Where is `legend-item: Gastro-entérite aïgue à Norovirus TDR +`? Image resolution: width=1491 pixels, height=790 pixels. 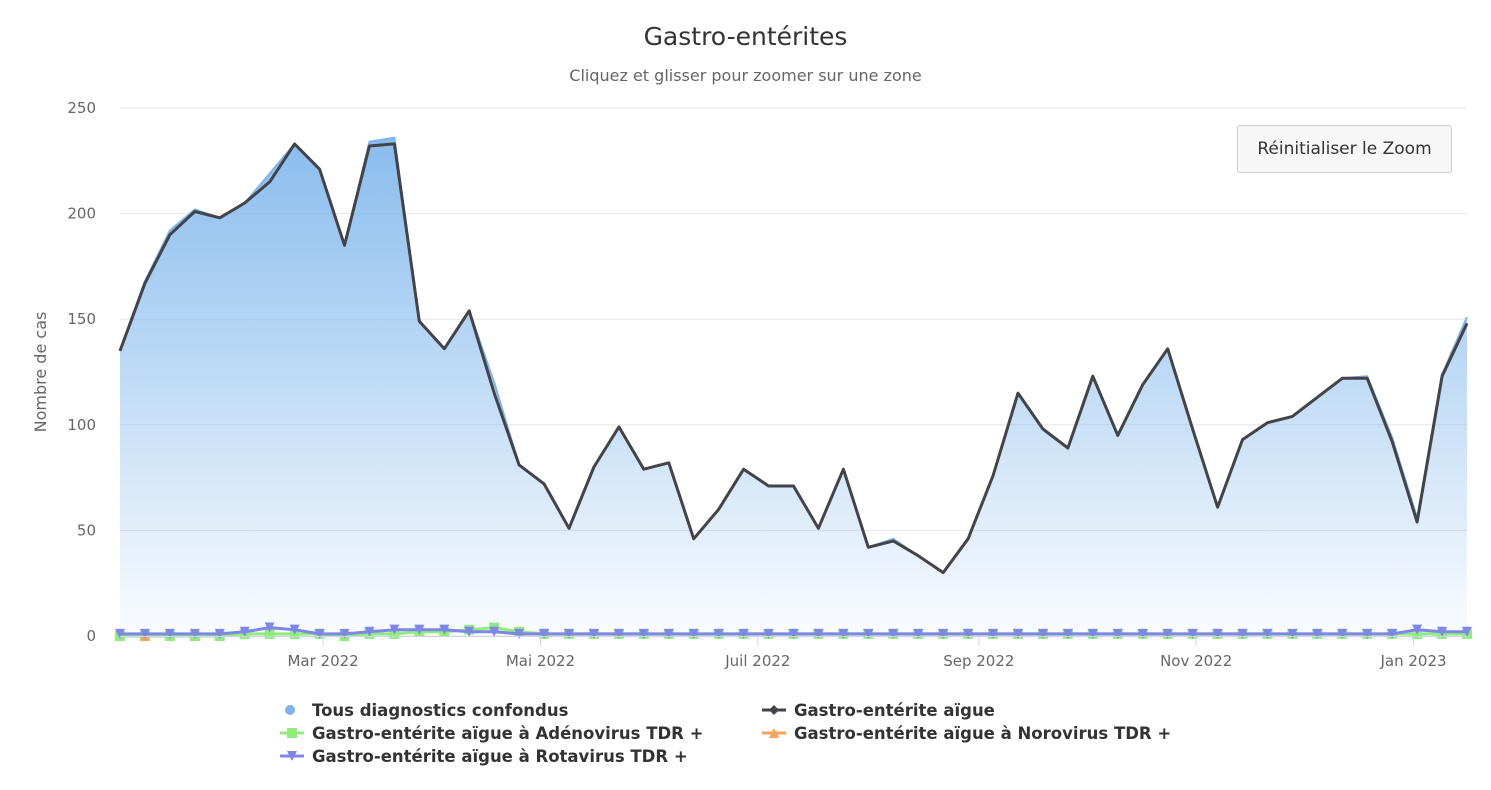 legend-item: Gastro-entérite aïgue à Norovirus TDR + is located at coordinates (966, 733).